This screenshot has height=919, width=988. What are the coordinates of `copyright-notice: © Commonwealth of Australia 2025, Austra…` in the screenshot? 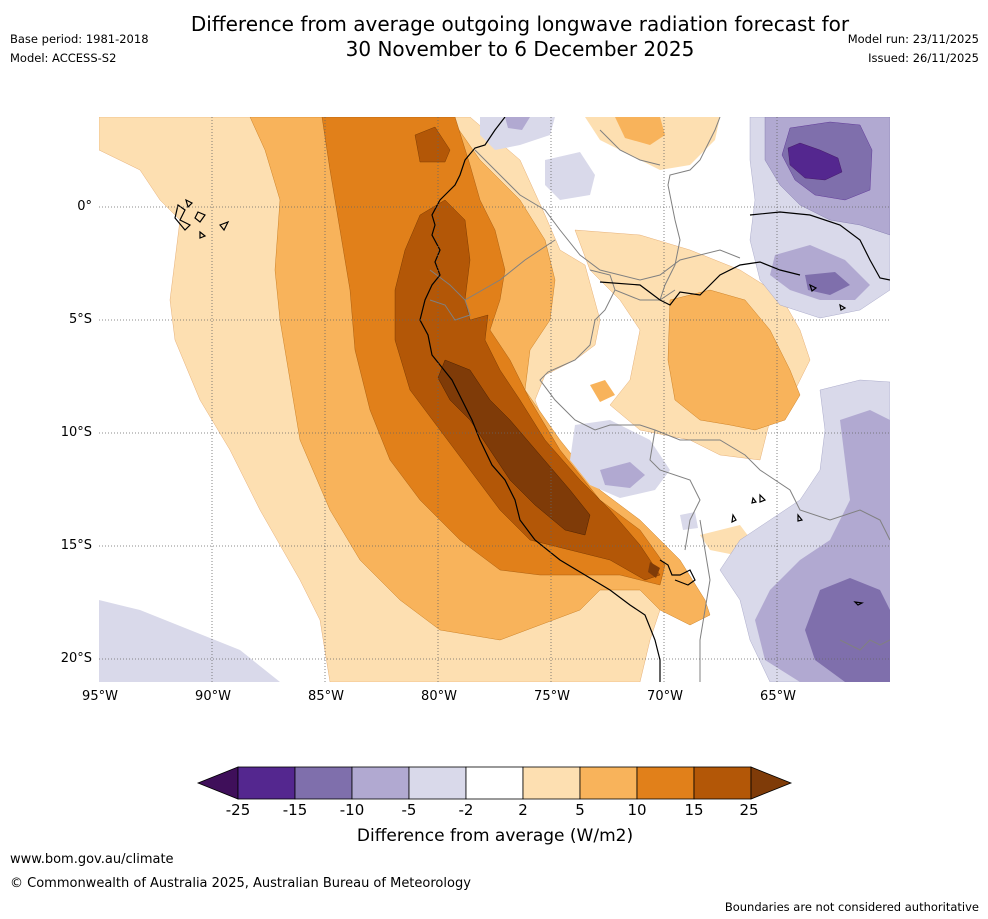 It's located at (240, 883).